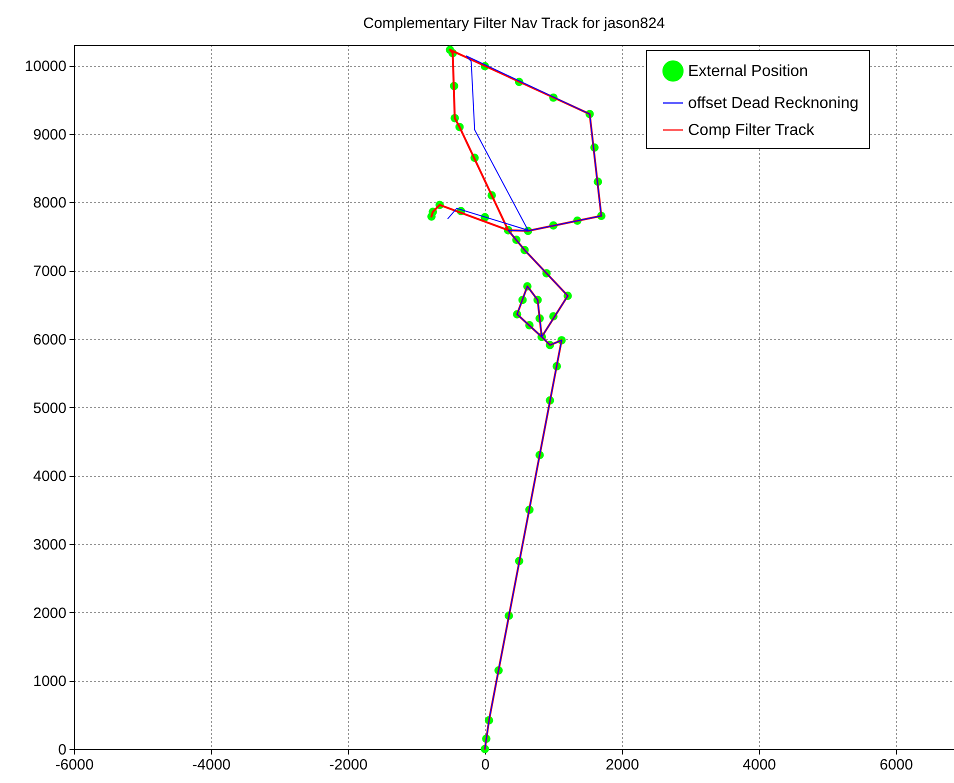 The height and width of the screenshot is (783, 954). I want to click on x-tick-label: 0, so click(485, 765).